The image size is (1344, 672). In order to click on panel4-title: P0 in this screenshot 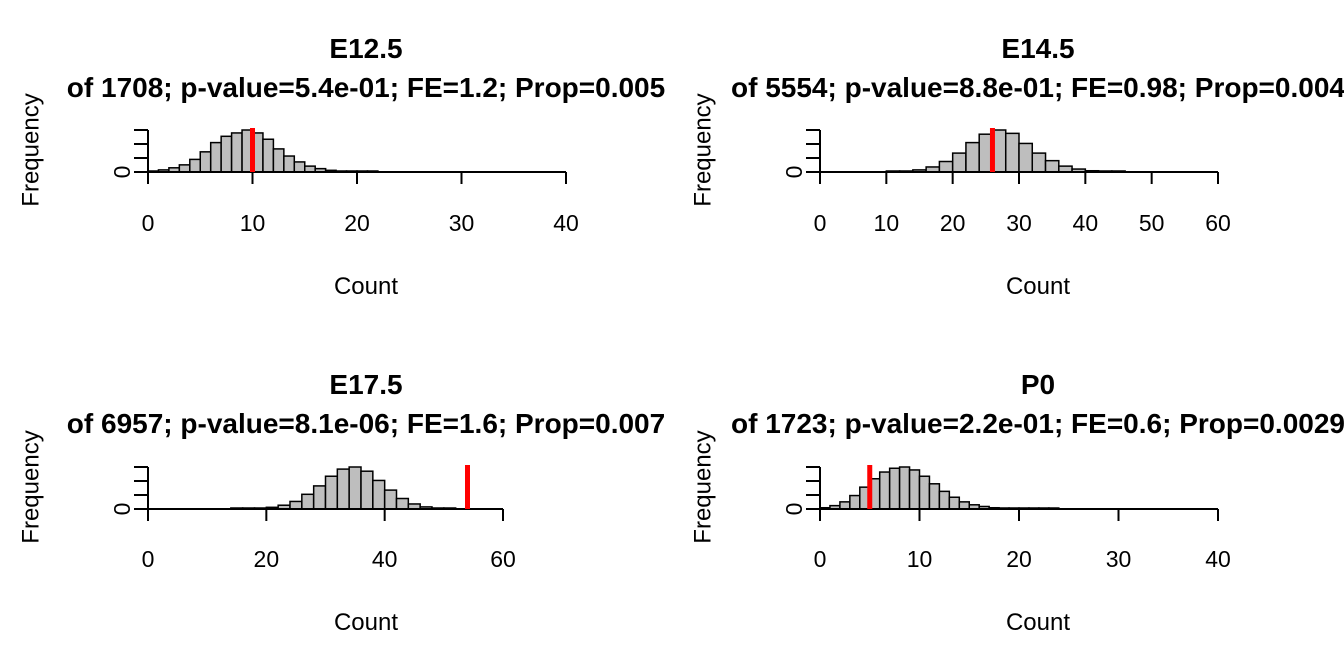, I will do `click(1038, 384)`.